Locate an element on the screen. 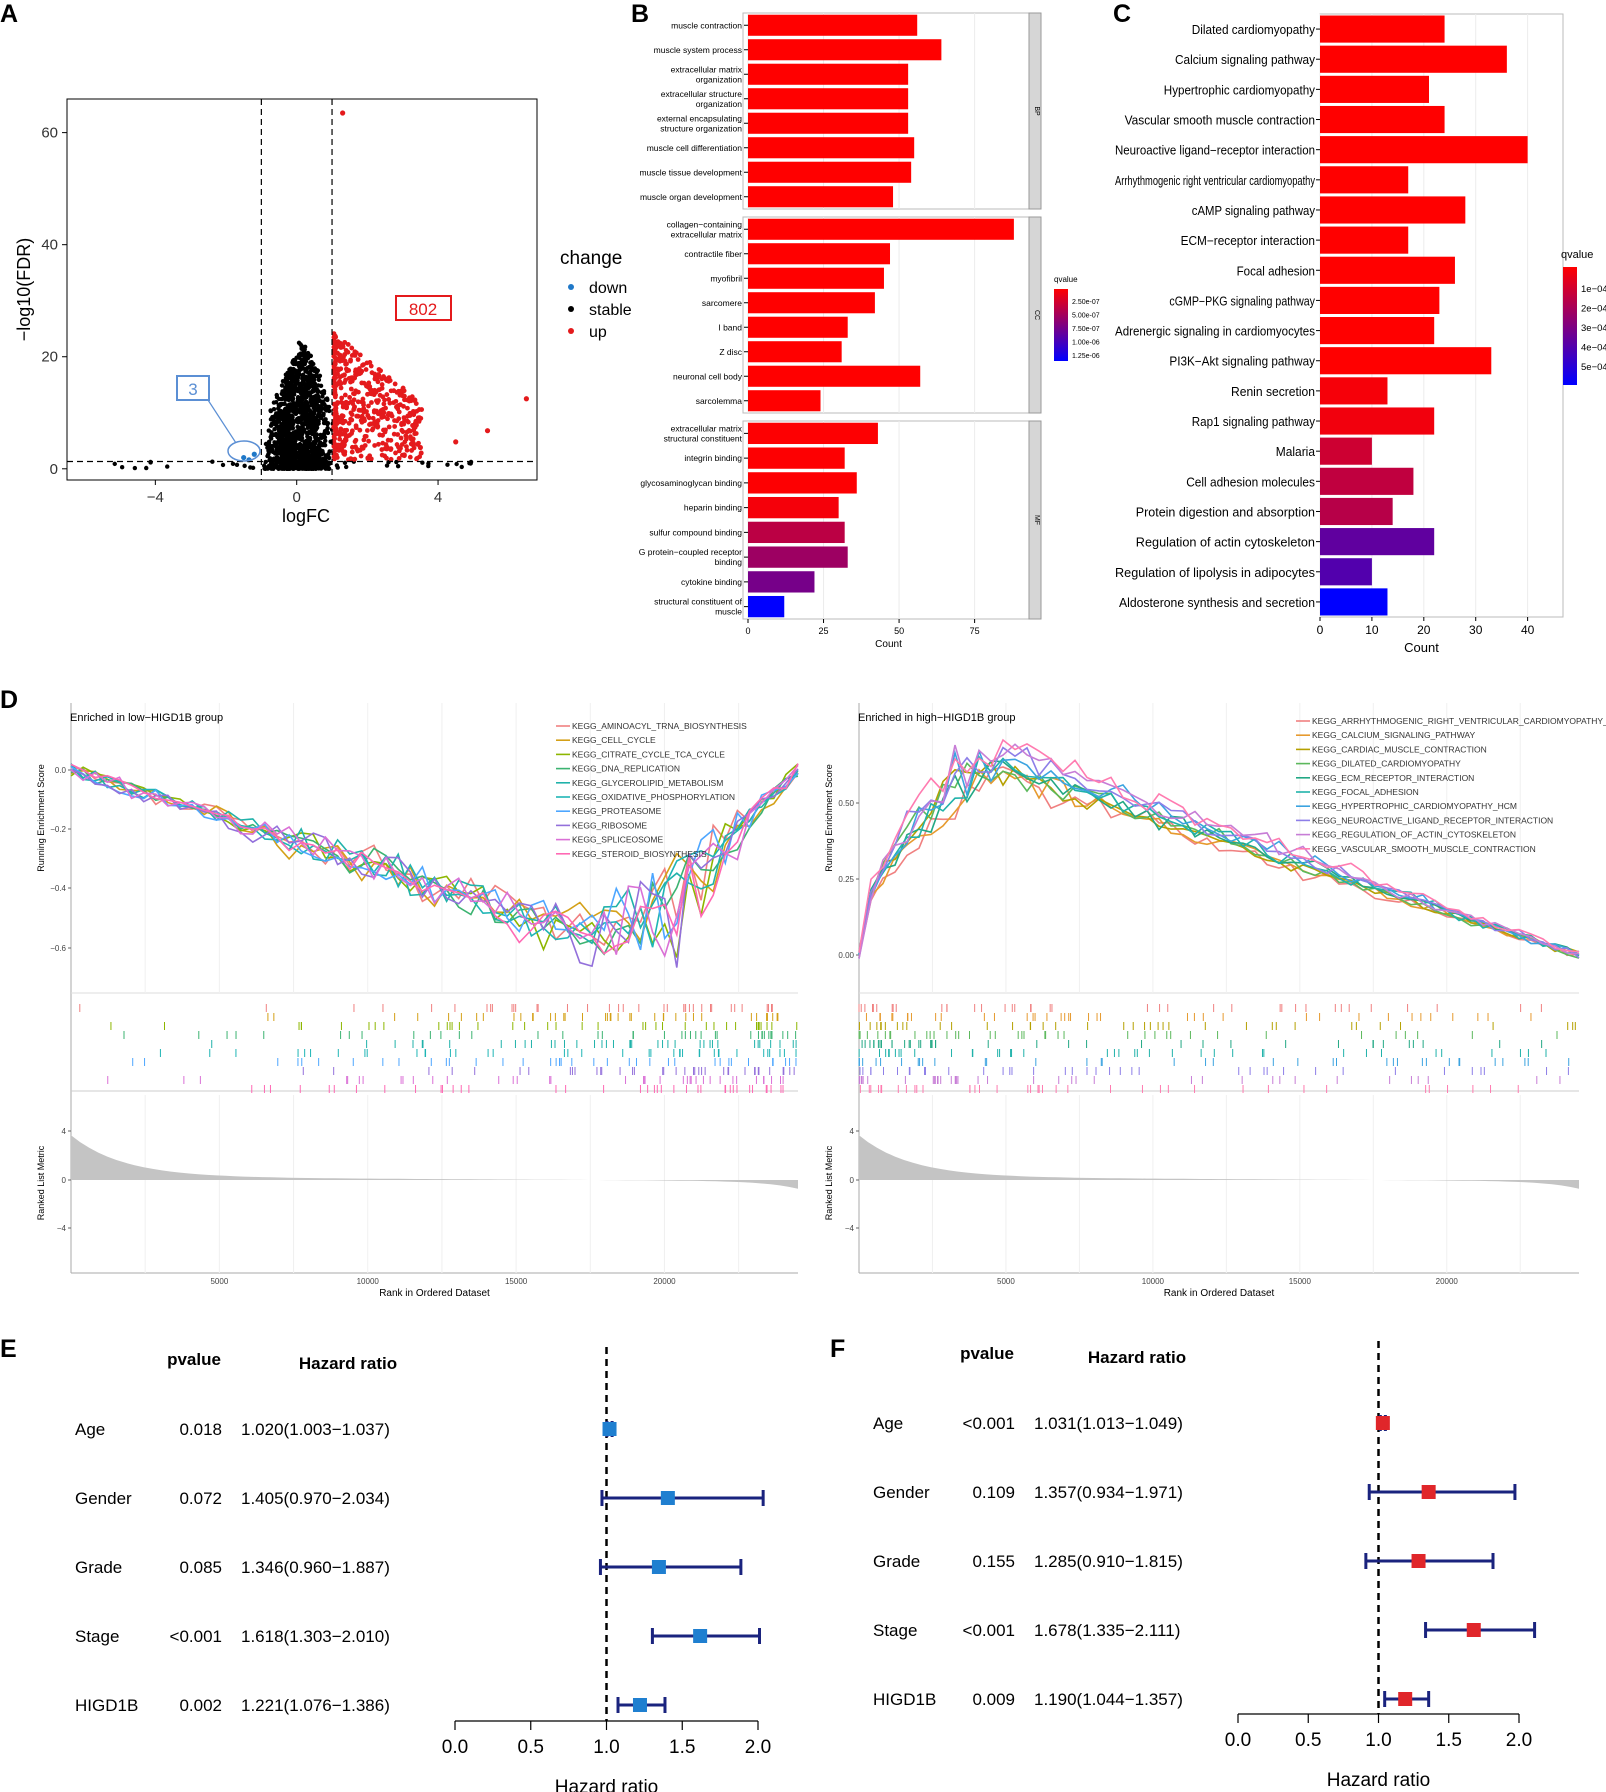  panel-letter-a: A is located at coordinates (9, 14).